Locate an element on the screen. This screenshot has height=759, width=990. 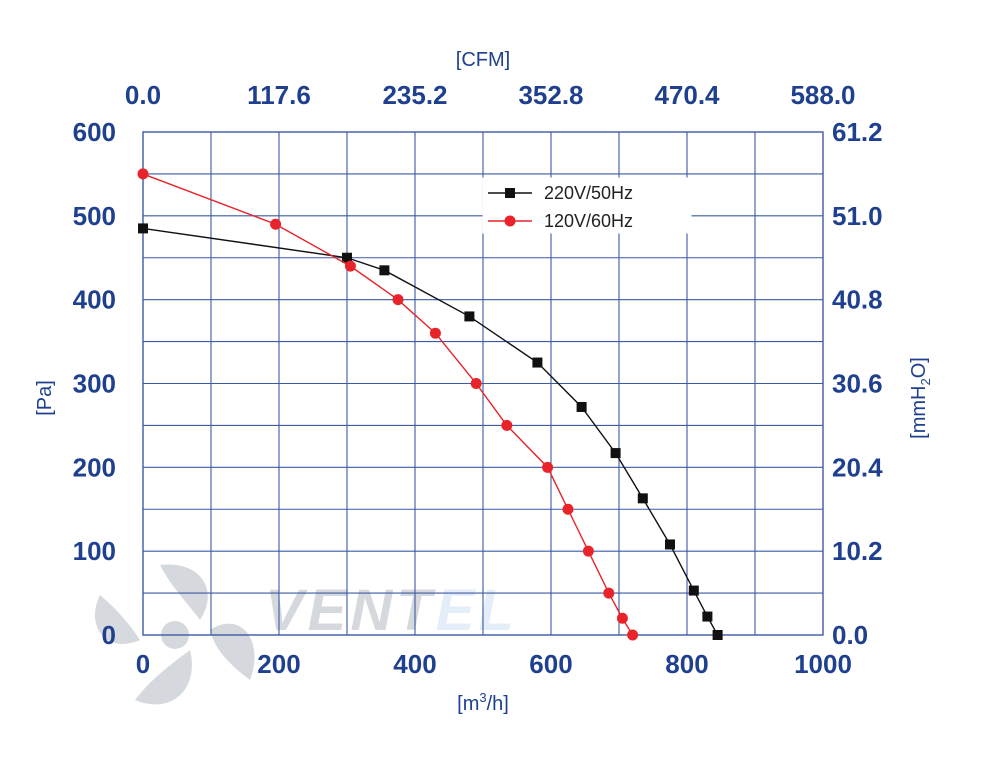
x-bottom-axis-label: [m3/h] is located at coordinates (483, 702).